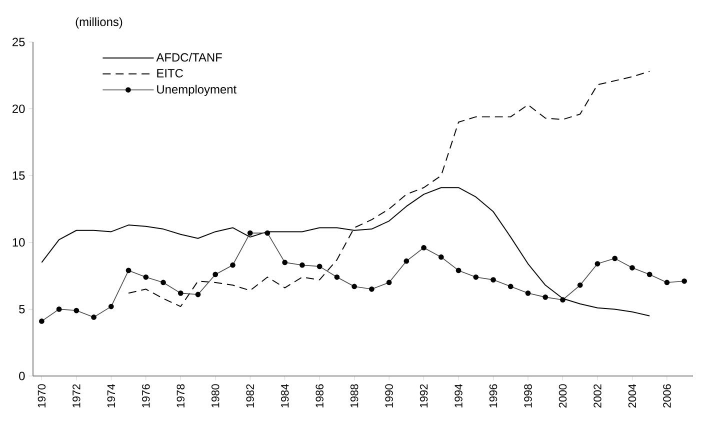 The image size is (701, 434). What do you see at coordinates (250, 396) in the screenshot?
I see `x-tick-label: 1982` at bounding box center [250, 396].